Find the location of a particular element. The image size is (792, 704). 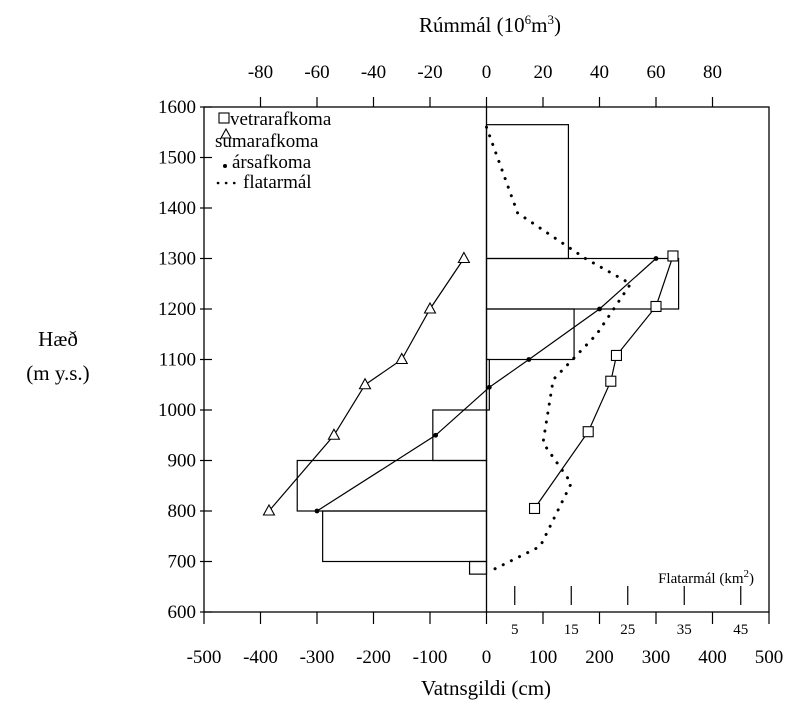

y-axis-title: Hæð is located at coordinates (58, 339).